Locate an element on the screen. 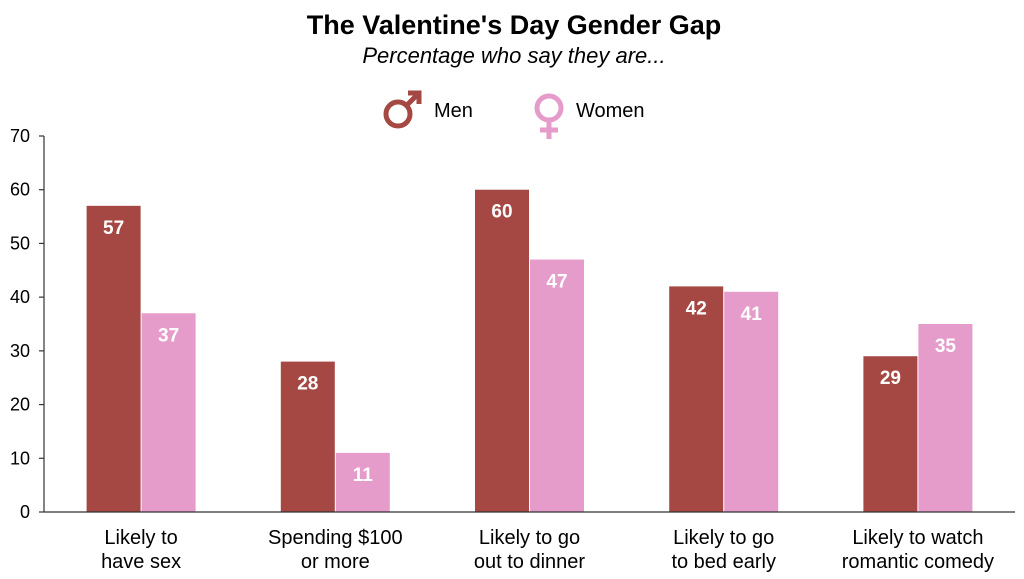 Image resolution: width=1024 pixels, height=579 pixels. y-tick-label: 40 is located at coordinates (20, 297).